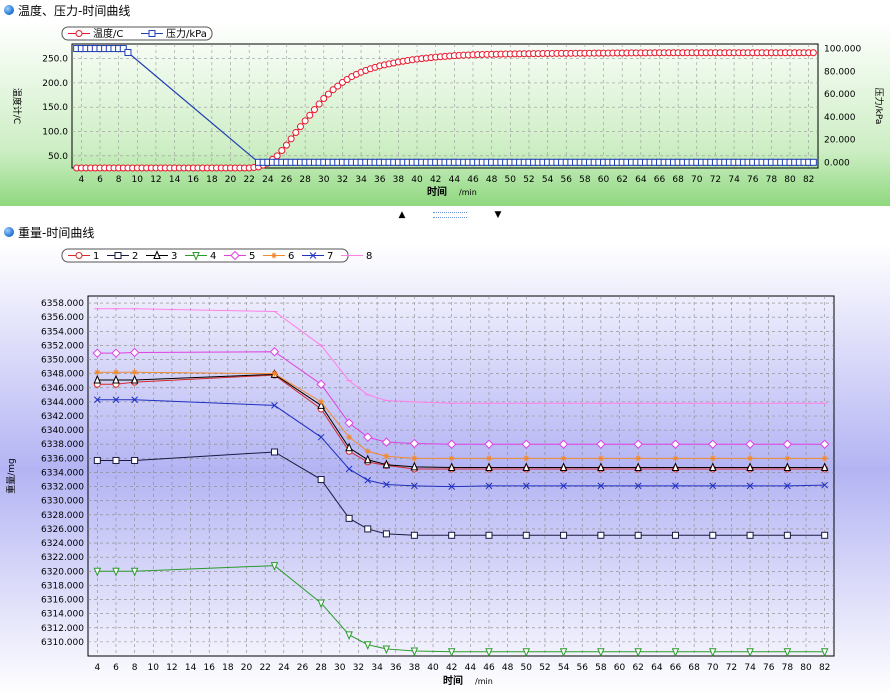  I want to click on y-tick-label: 6338.000, so click(62, 445).